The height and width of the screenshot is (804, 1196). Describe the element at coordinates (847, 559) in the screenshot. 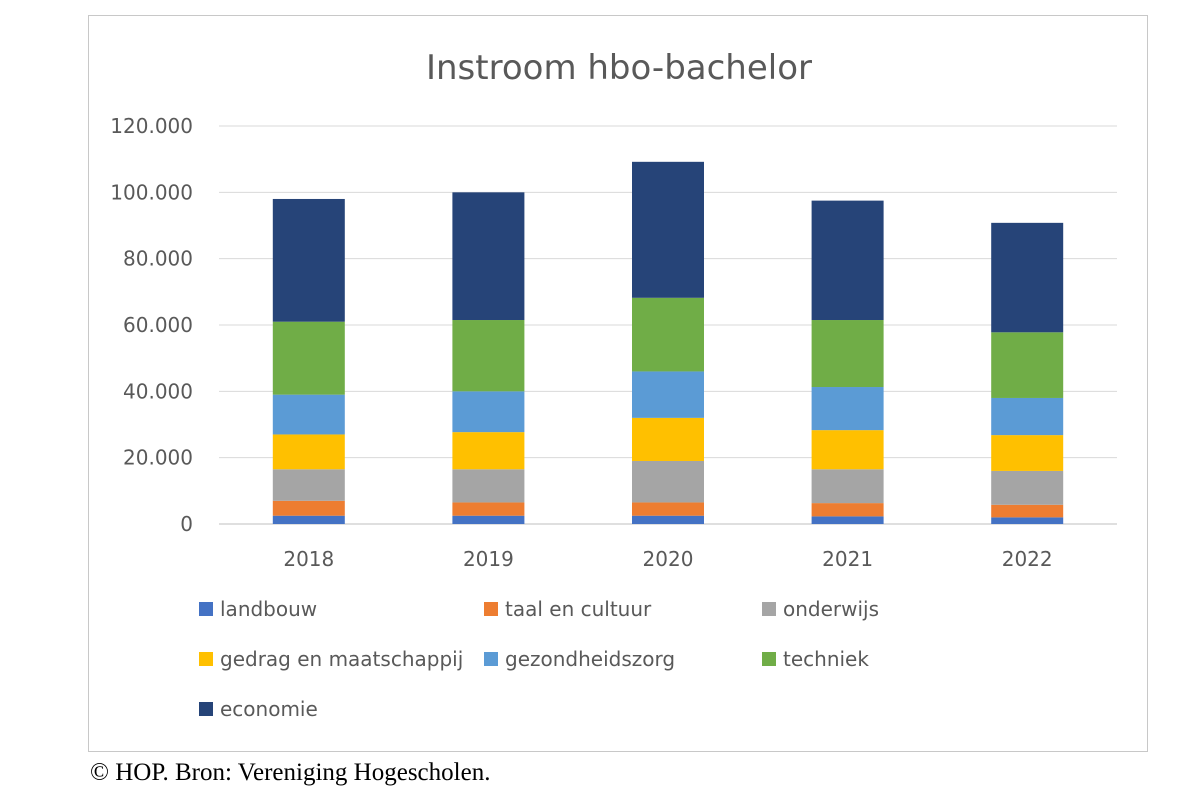

I see `x-tick-label: 2021` at that location.